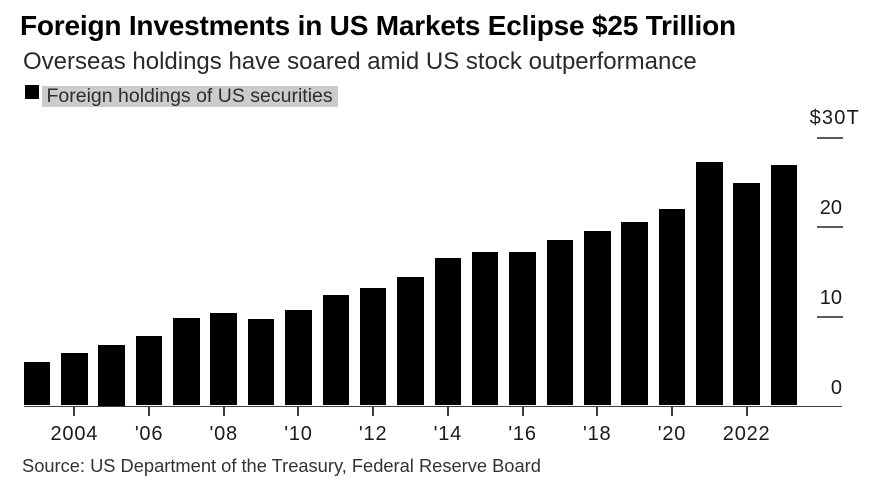  I want to click on chart-legend: Foreign holdings of US securities, so click(181, 95).